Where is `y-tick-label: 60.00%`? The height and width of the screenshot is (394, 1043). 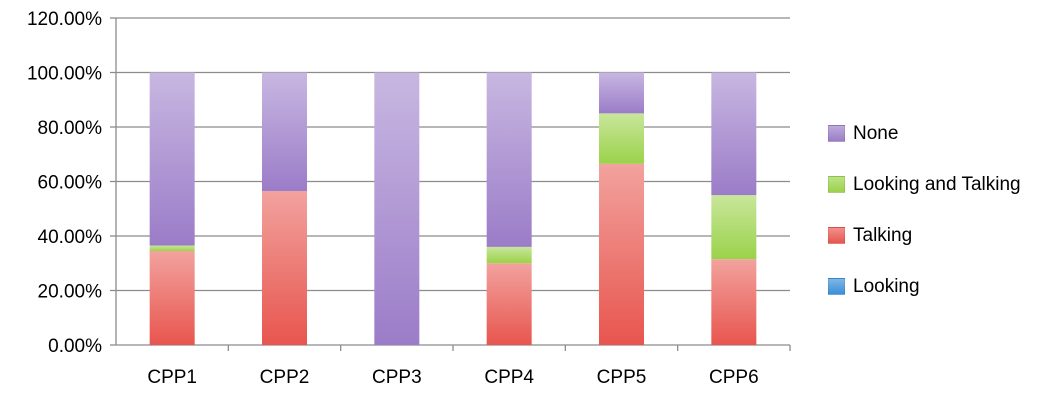 y-tick-label: 60.00% is located at coordinates (70, 183).